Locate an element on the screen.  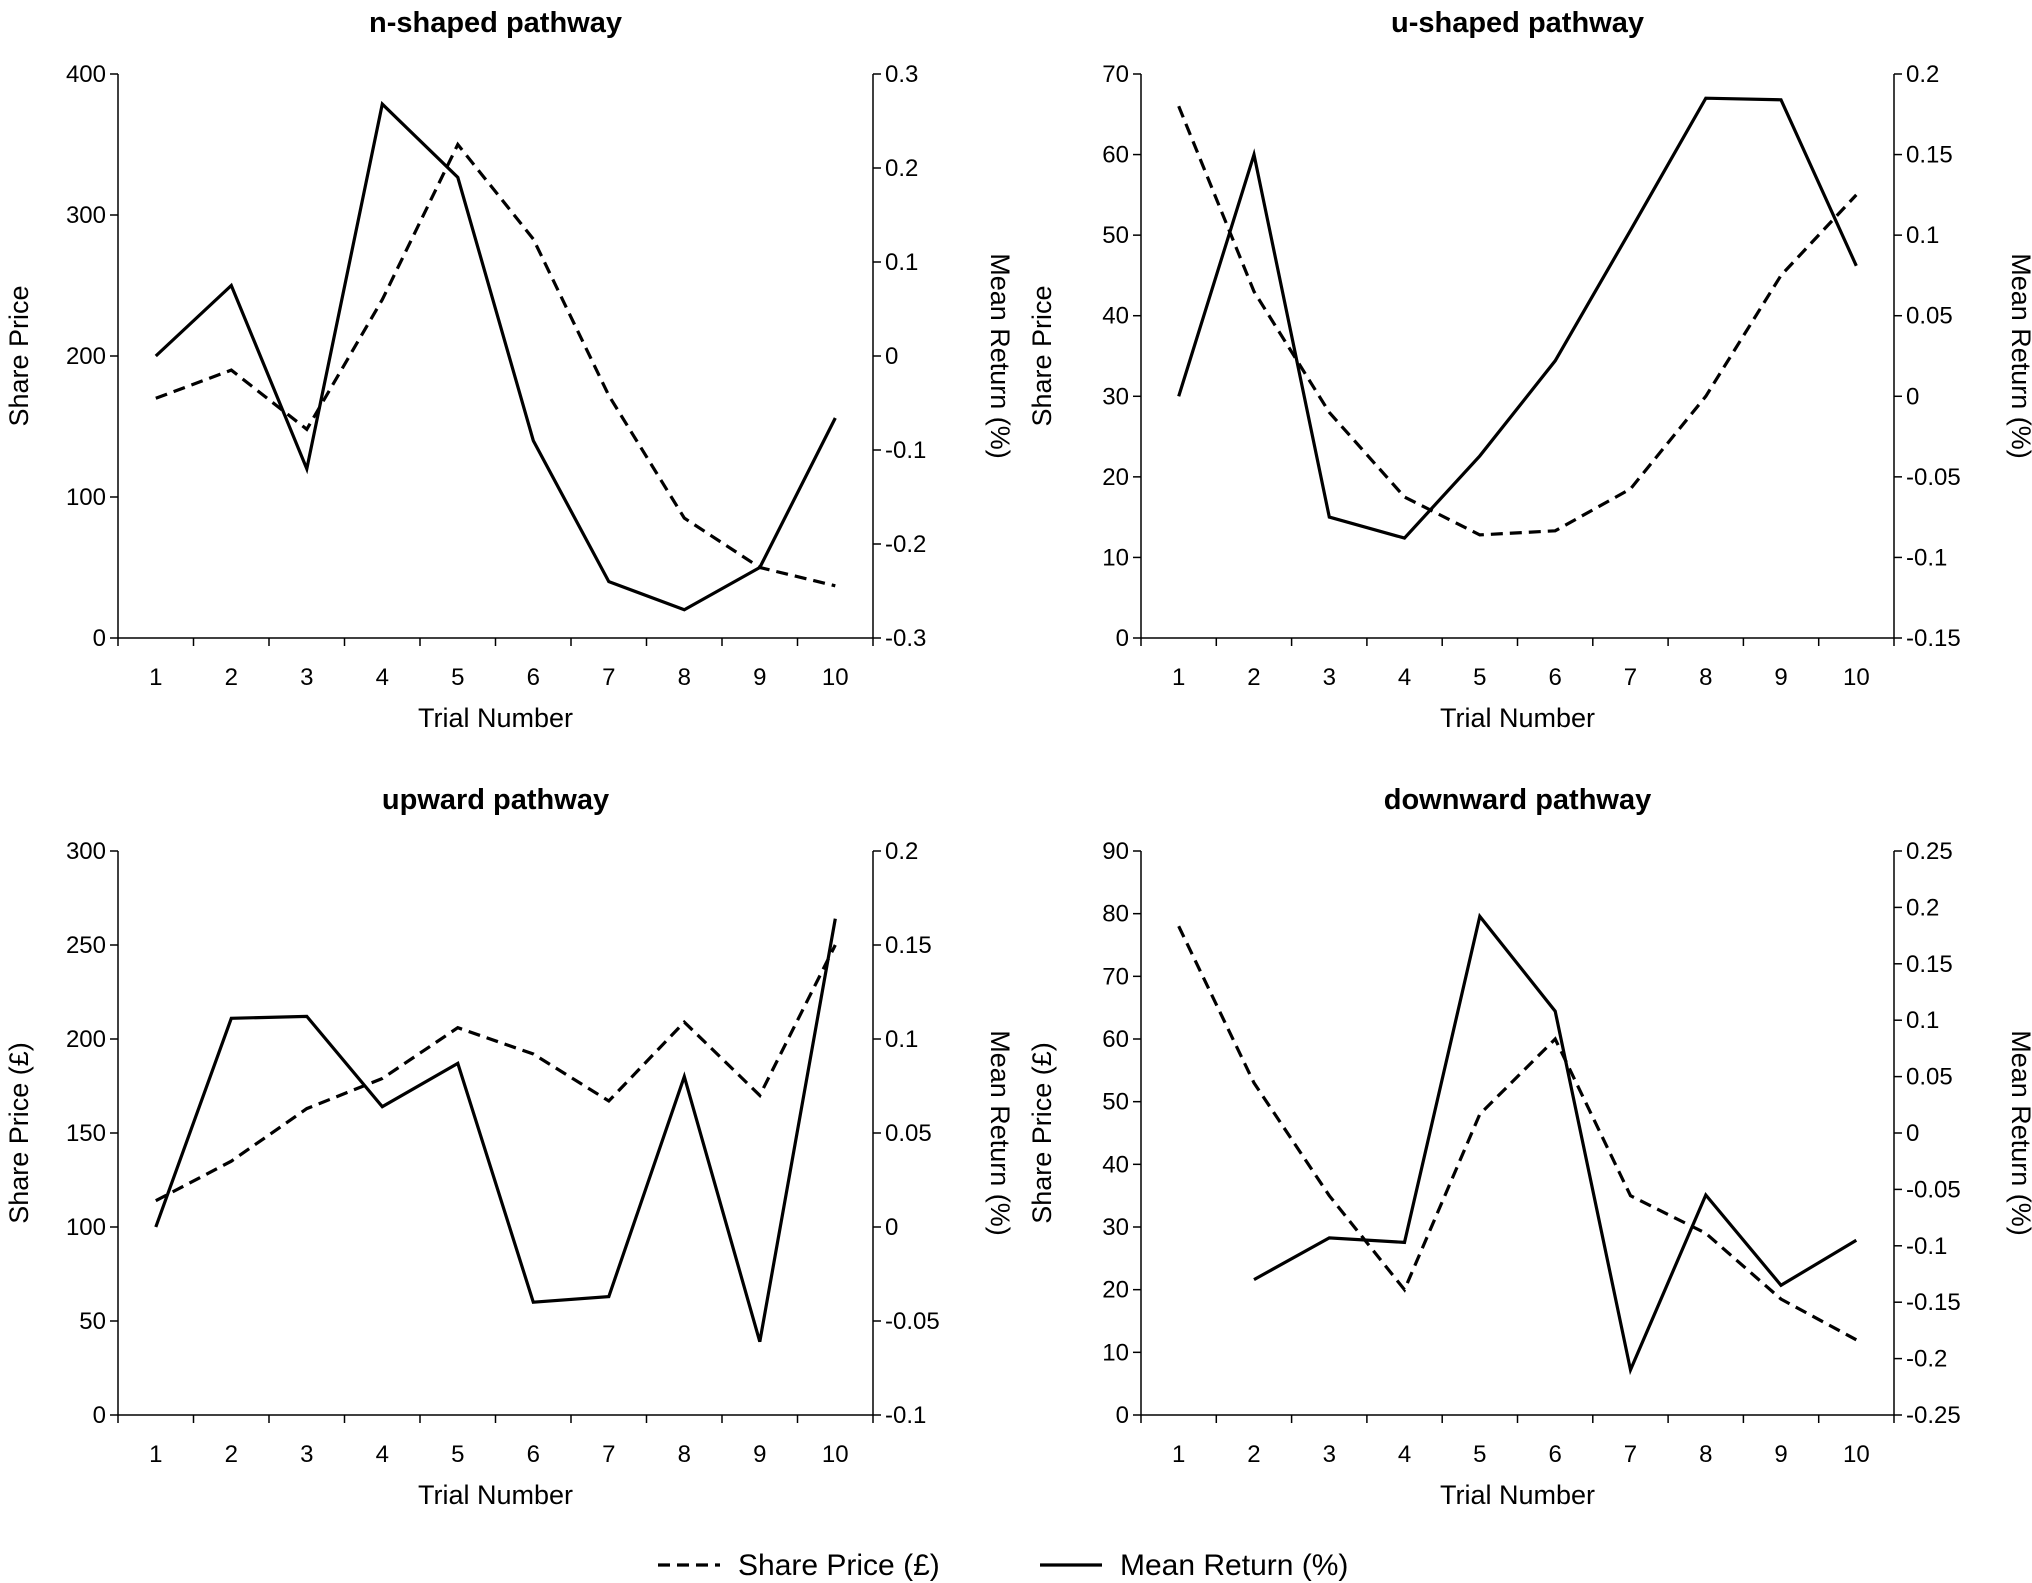
y-tick-label-left: 70 is located at coordinates (1115, 976).